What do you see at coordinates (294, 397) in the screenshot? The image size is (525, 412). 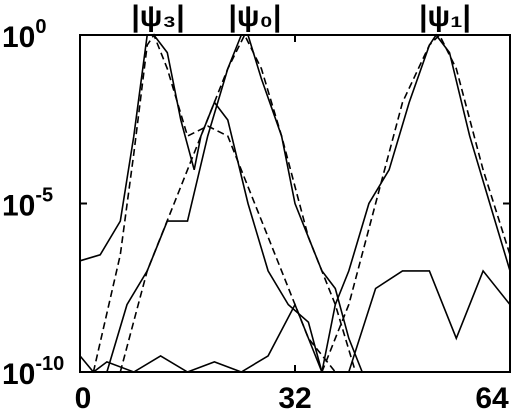 I see `x-tick-label: 32` at bounding box center [294, 397].